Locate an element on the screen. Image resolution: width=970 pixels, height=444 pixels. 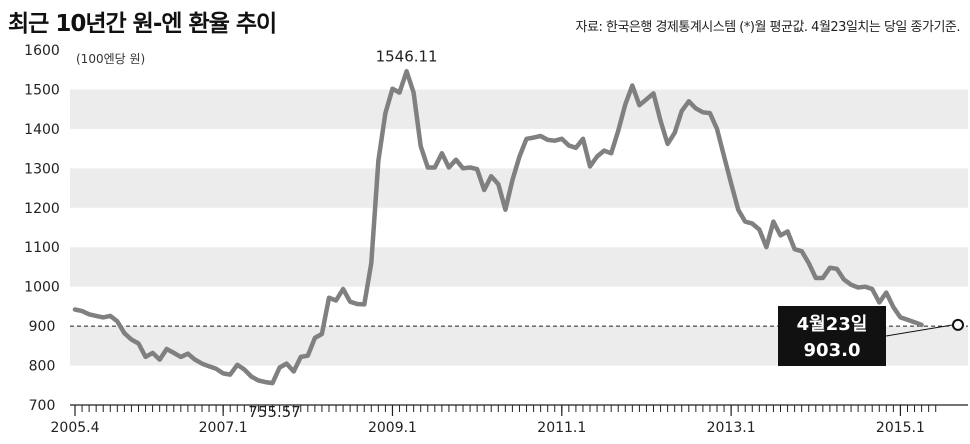
callout-date: 4월23일 is located at coordinates (832, 324).